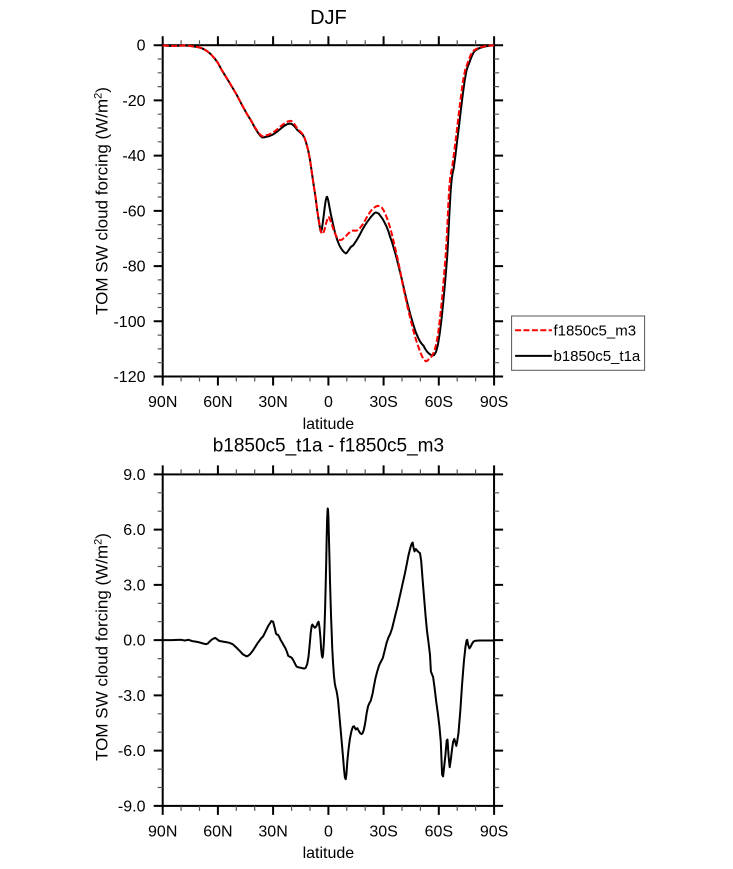 The image size is (733, 869). What do you see at coordinates (328, 18) in the screenshot?
I see `svg-text: DJF` at bounding box center [328, 18].